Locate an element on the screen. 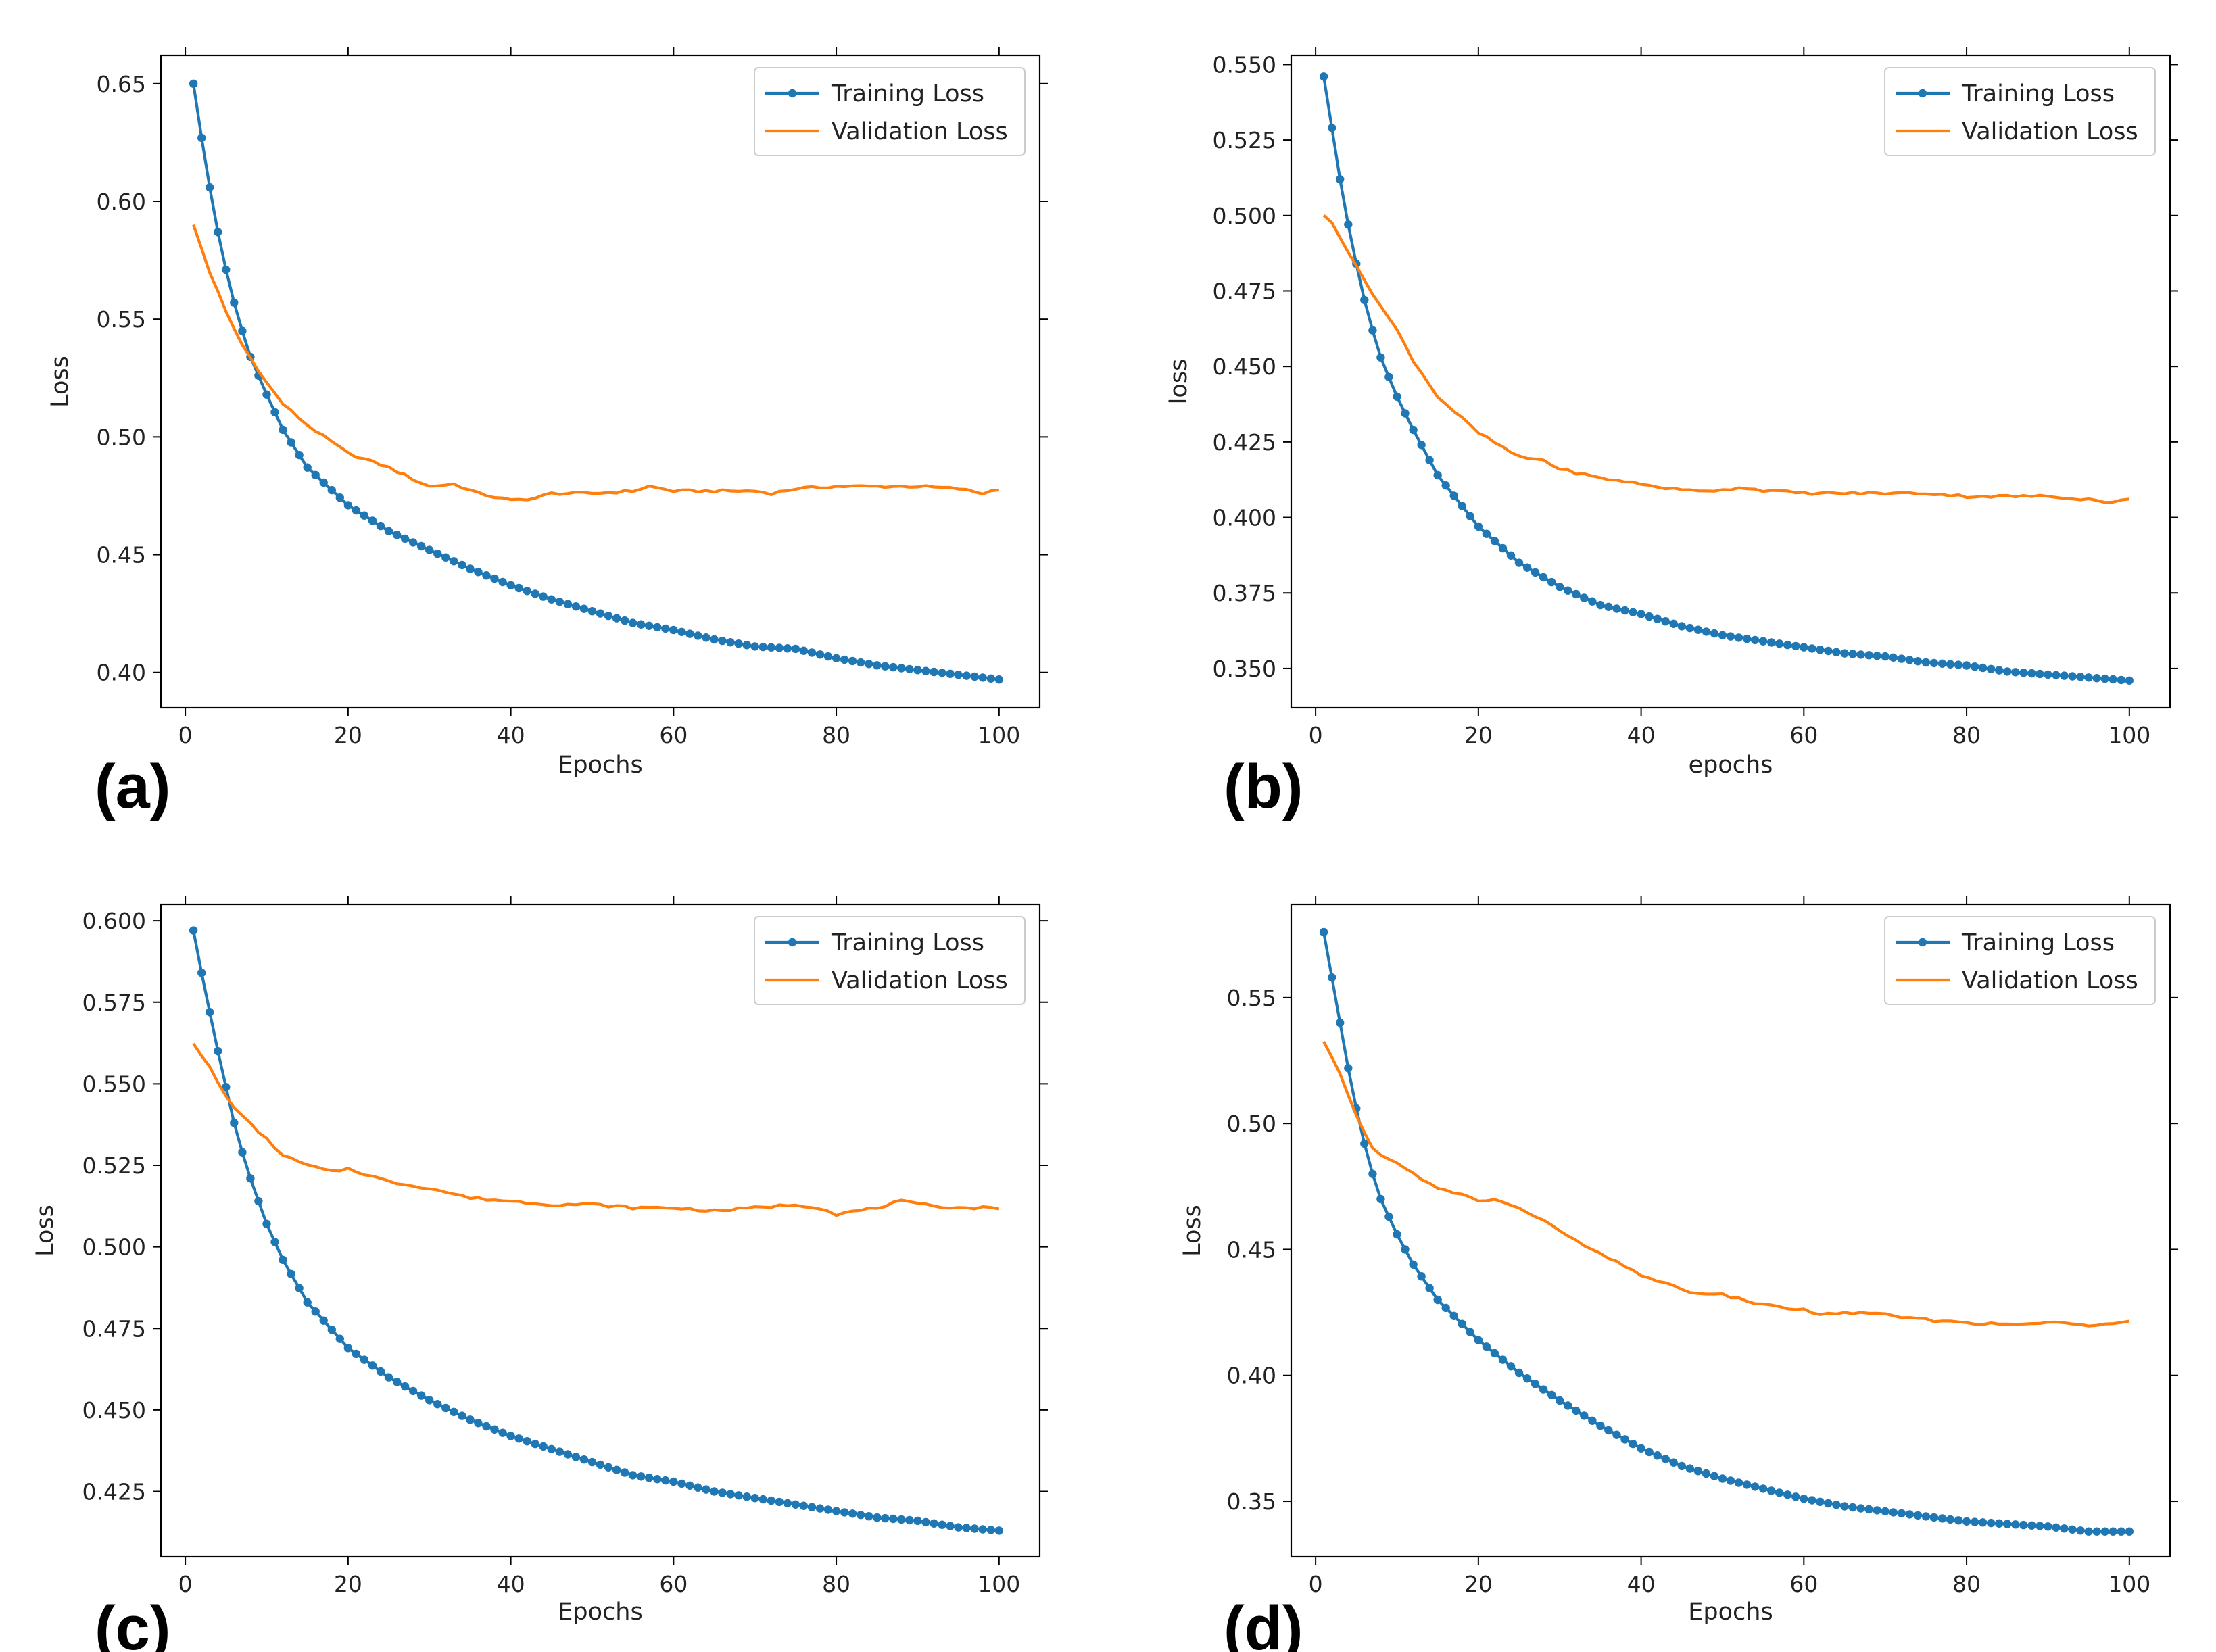 This screenshot has height=1652, width=2216. panel-label: (d) is located at coordinates (1263, 1623).